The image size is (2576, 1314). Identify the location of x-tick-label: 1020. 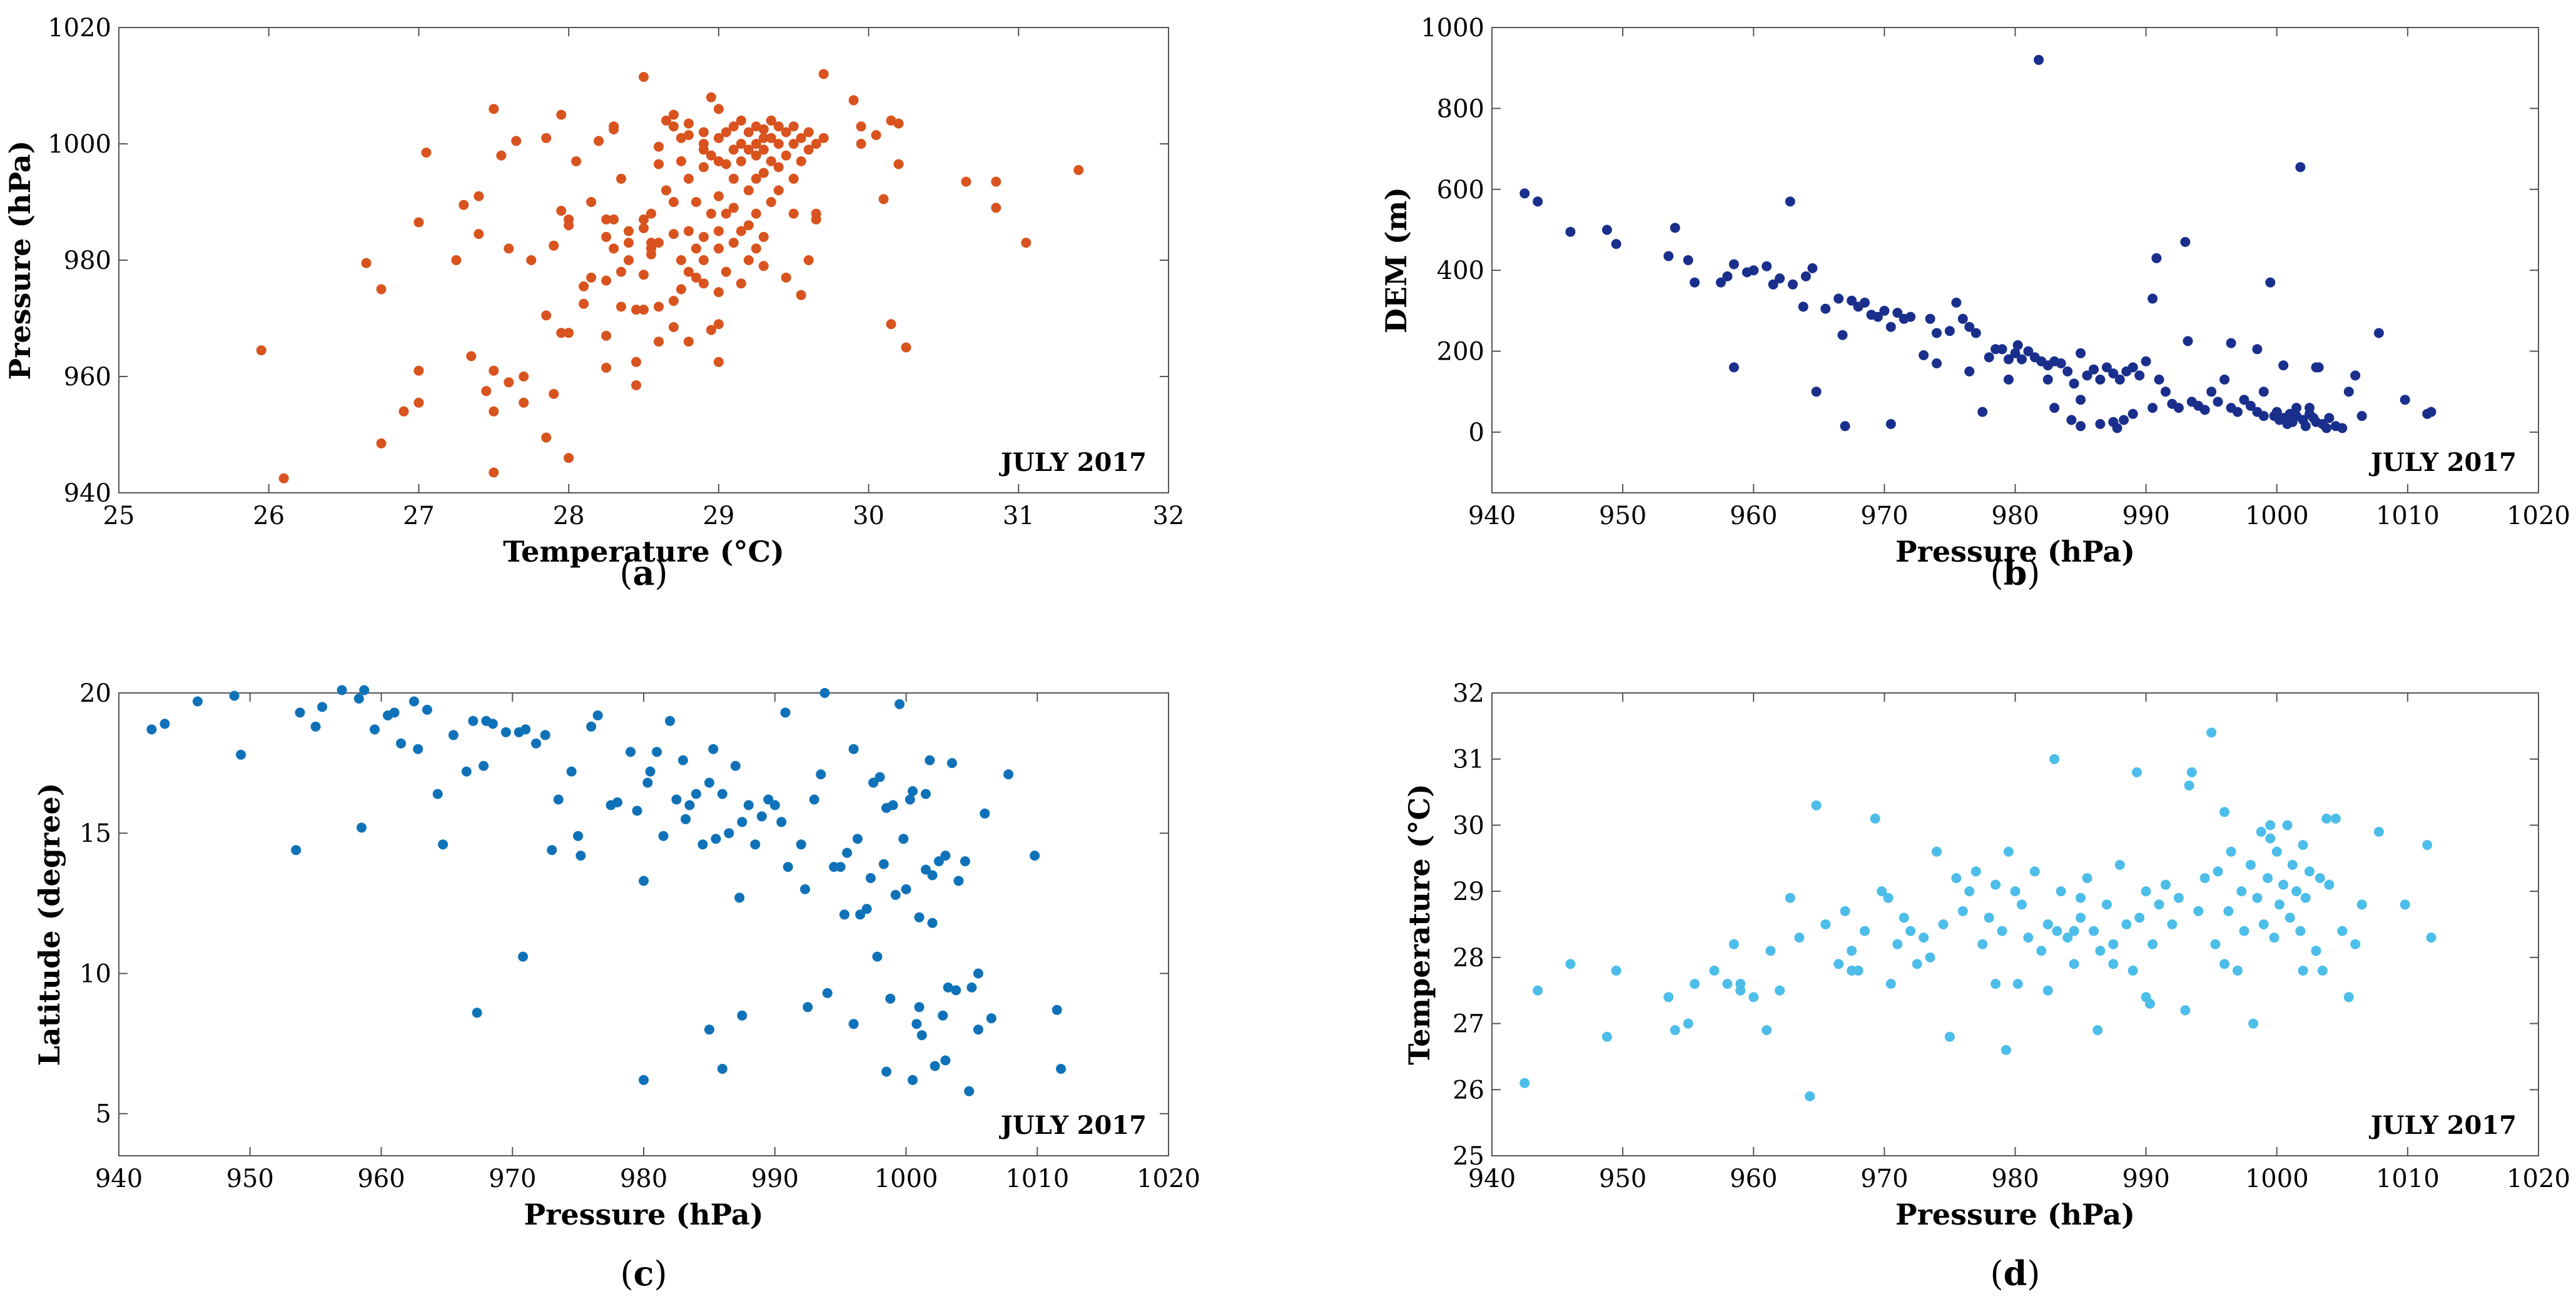
(2538, 1179).